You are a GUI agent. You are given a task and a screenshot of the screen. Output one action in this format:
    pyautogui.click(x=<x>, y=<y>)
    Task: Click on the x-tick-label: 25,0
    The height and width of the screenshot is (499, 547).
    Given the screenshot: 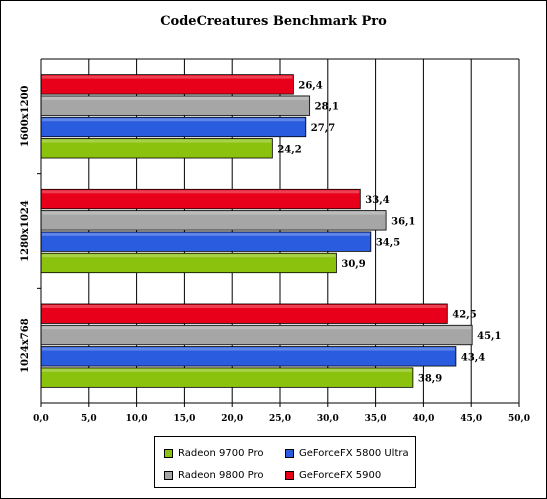 What is the action you would take?
    pyautogui.click(x=280, y=419)
    